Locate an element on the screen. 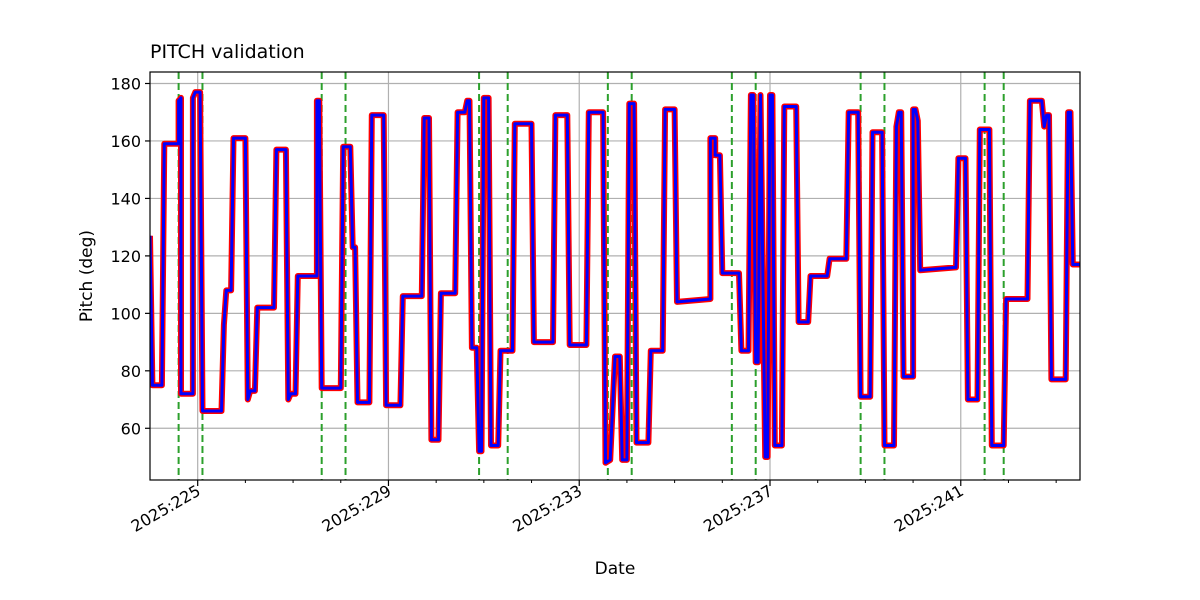 The image size is (1200, 600). y-tick-label: 100 is located at coordinates (125, 313).